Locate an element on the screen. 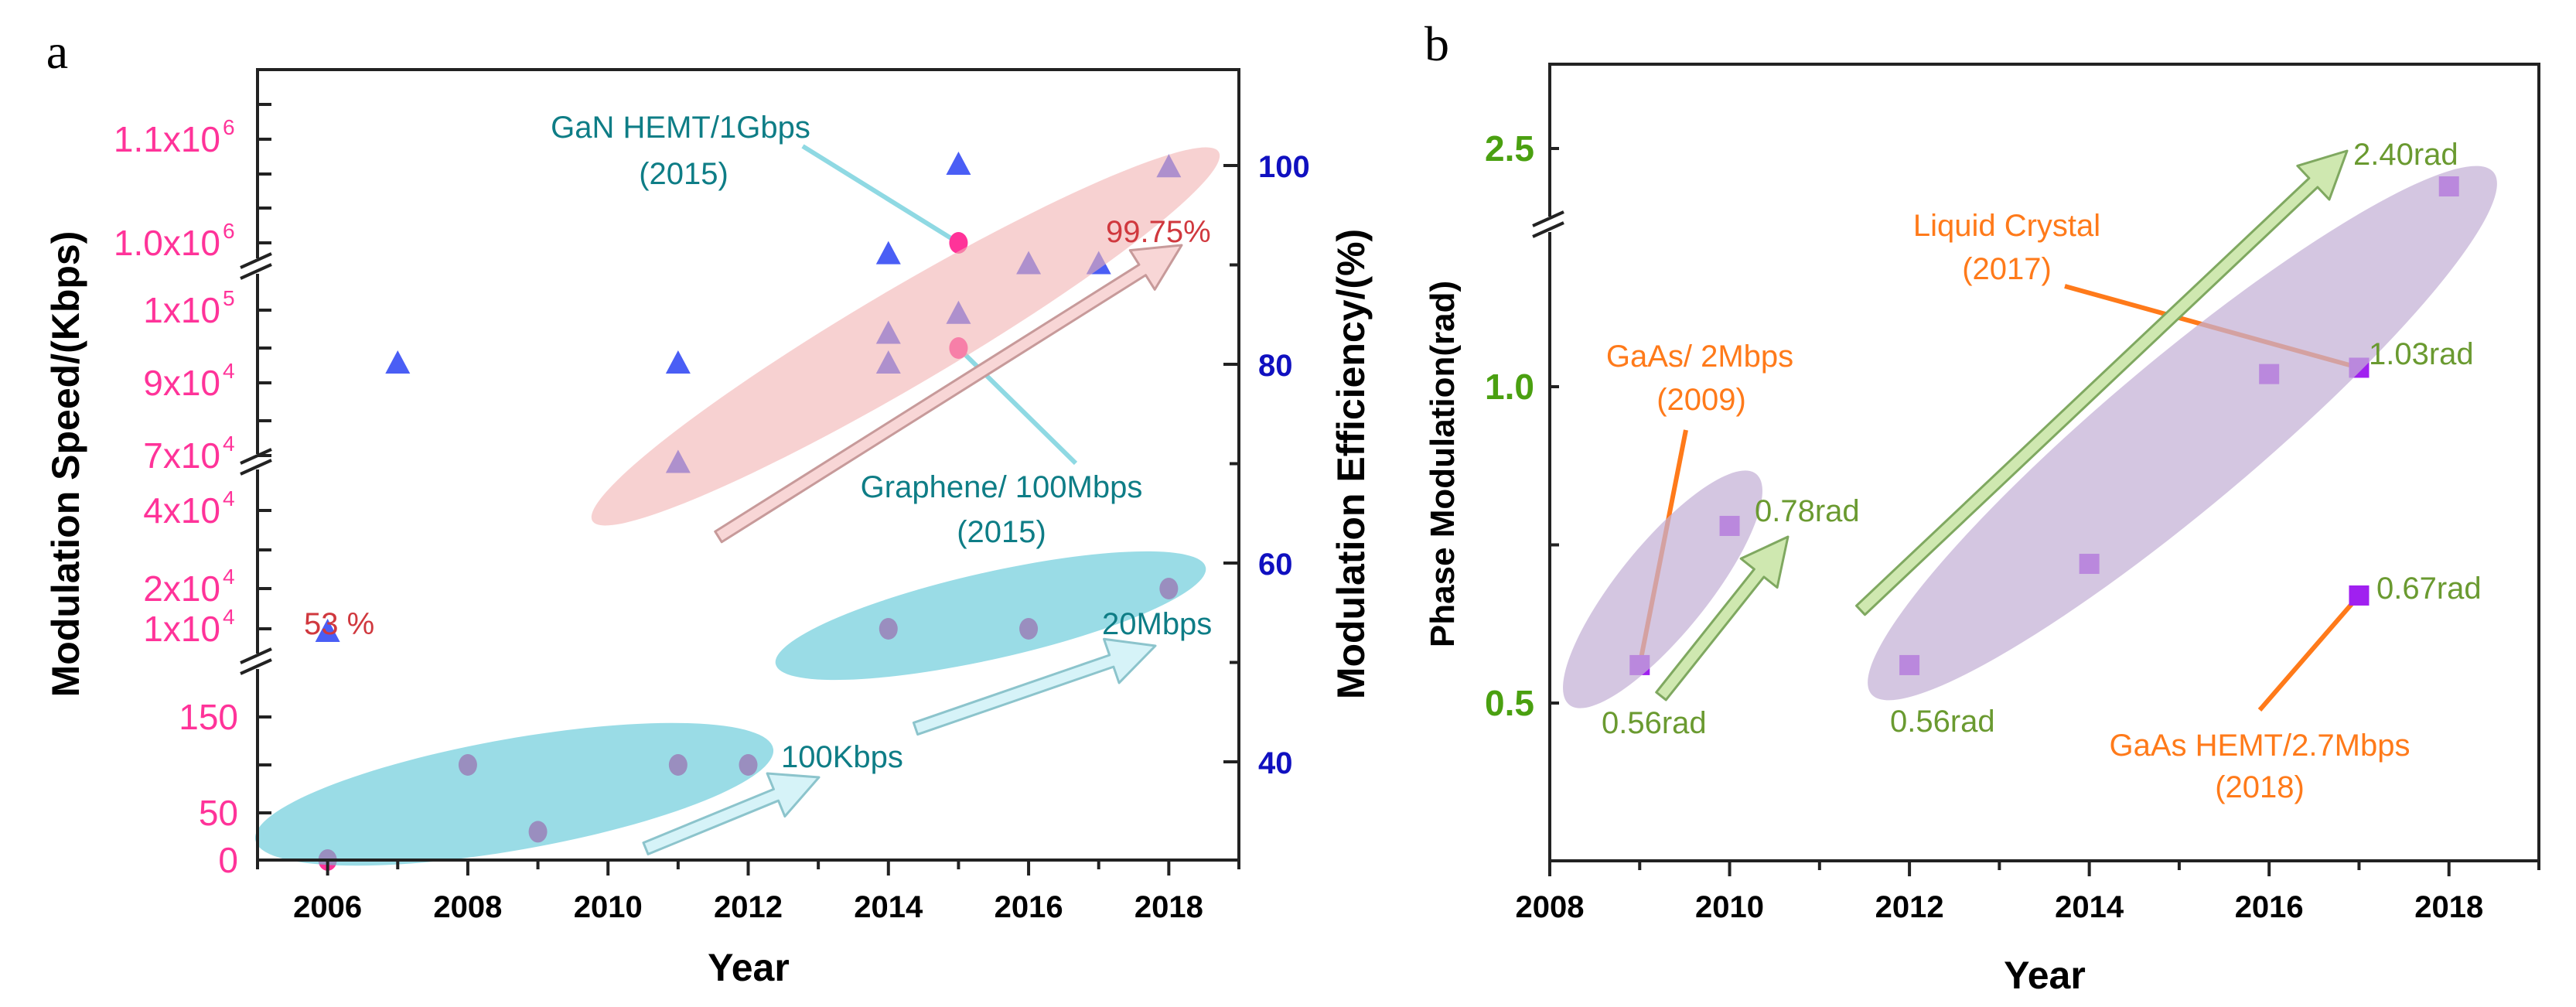 The image size is (2576, 1007). y-tick-label: 2x10 is located at coordinates (182, 588).